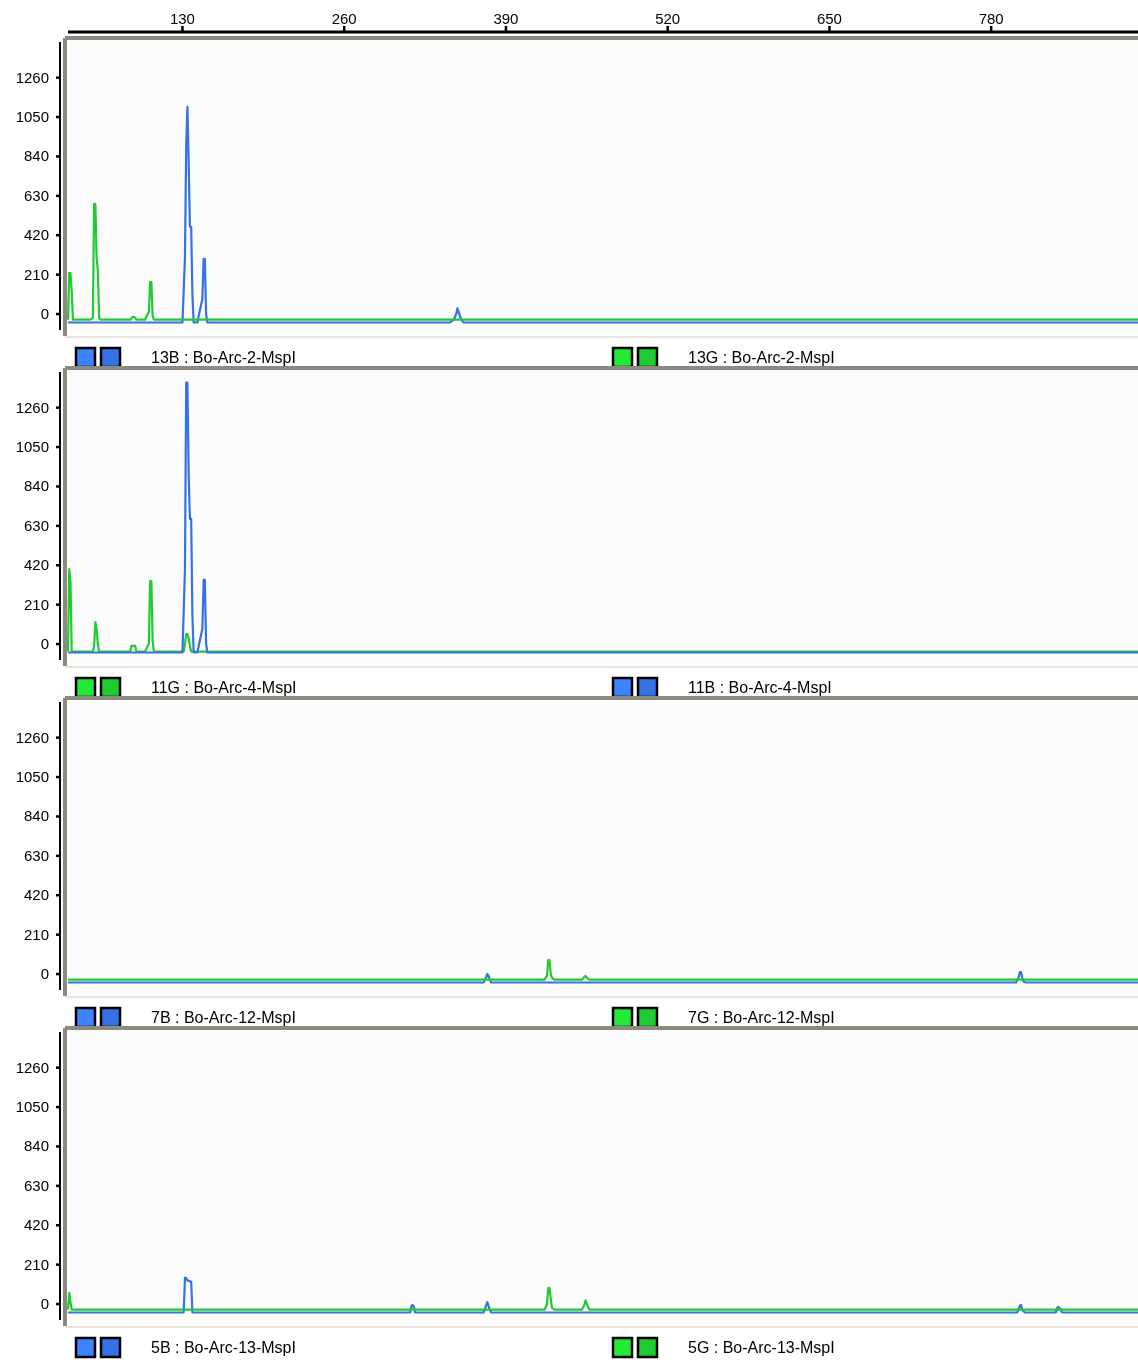 The height and width of the screenshot is (1365, 1138). I want to click on x-tick-label: 390, so click(506, 18).